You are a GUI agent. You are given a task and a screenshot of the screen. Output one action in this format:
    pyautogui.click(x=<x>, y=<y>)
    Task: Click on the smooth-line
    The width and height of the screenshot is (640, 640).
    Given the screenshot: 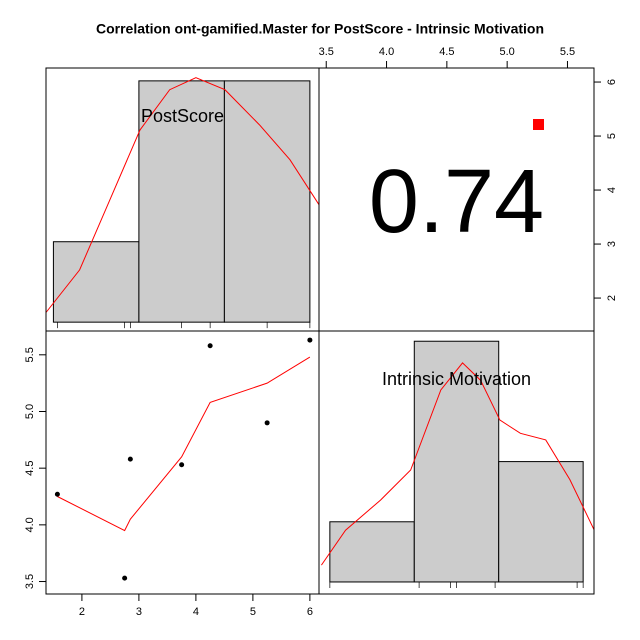 What is the action you would take?
    pyautogui.click(x=184, y=444)
    